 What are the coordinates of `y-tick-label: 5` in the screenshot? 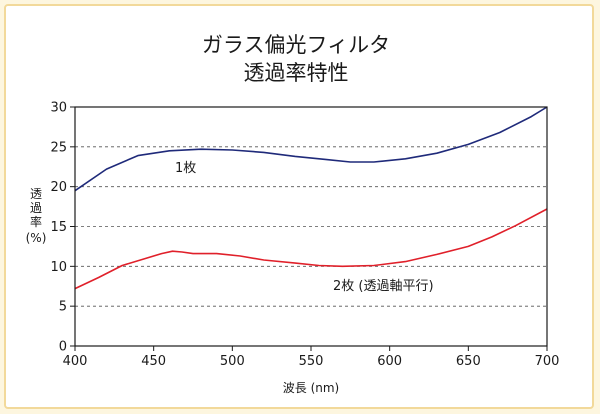 It's located at (63, 307).